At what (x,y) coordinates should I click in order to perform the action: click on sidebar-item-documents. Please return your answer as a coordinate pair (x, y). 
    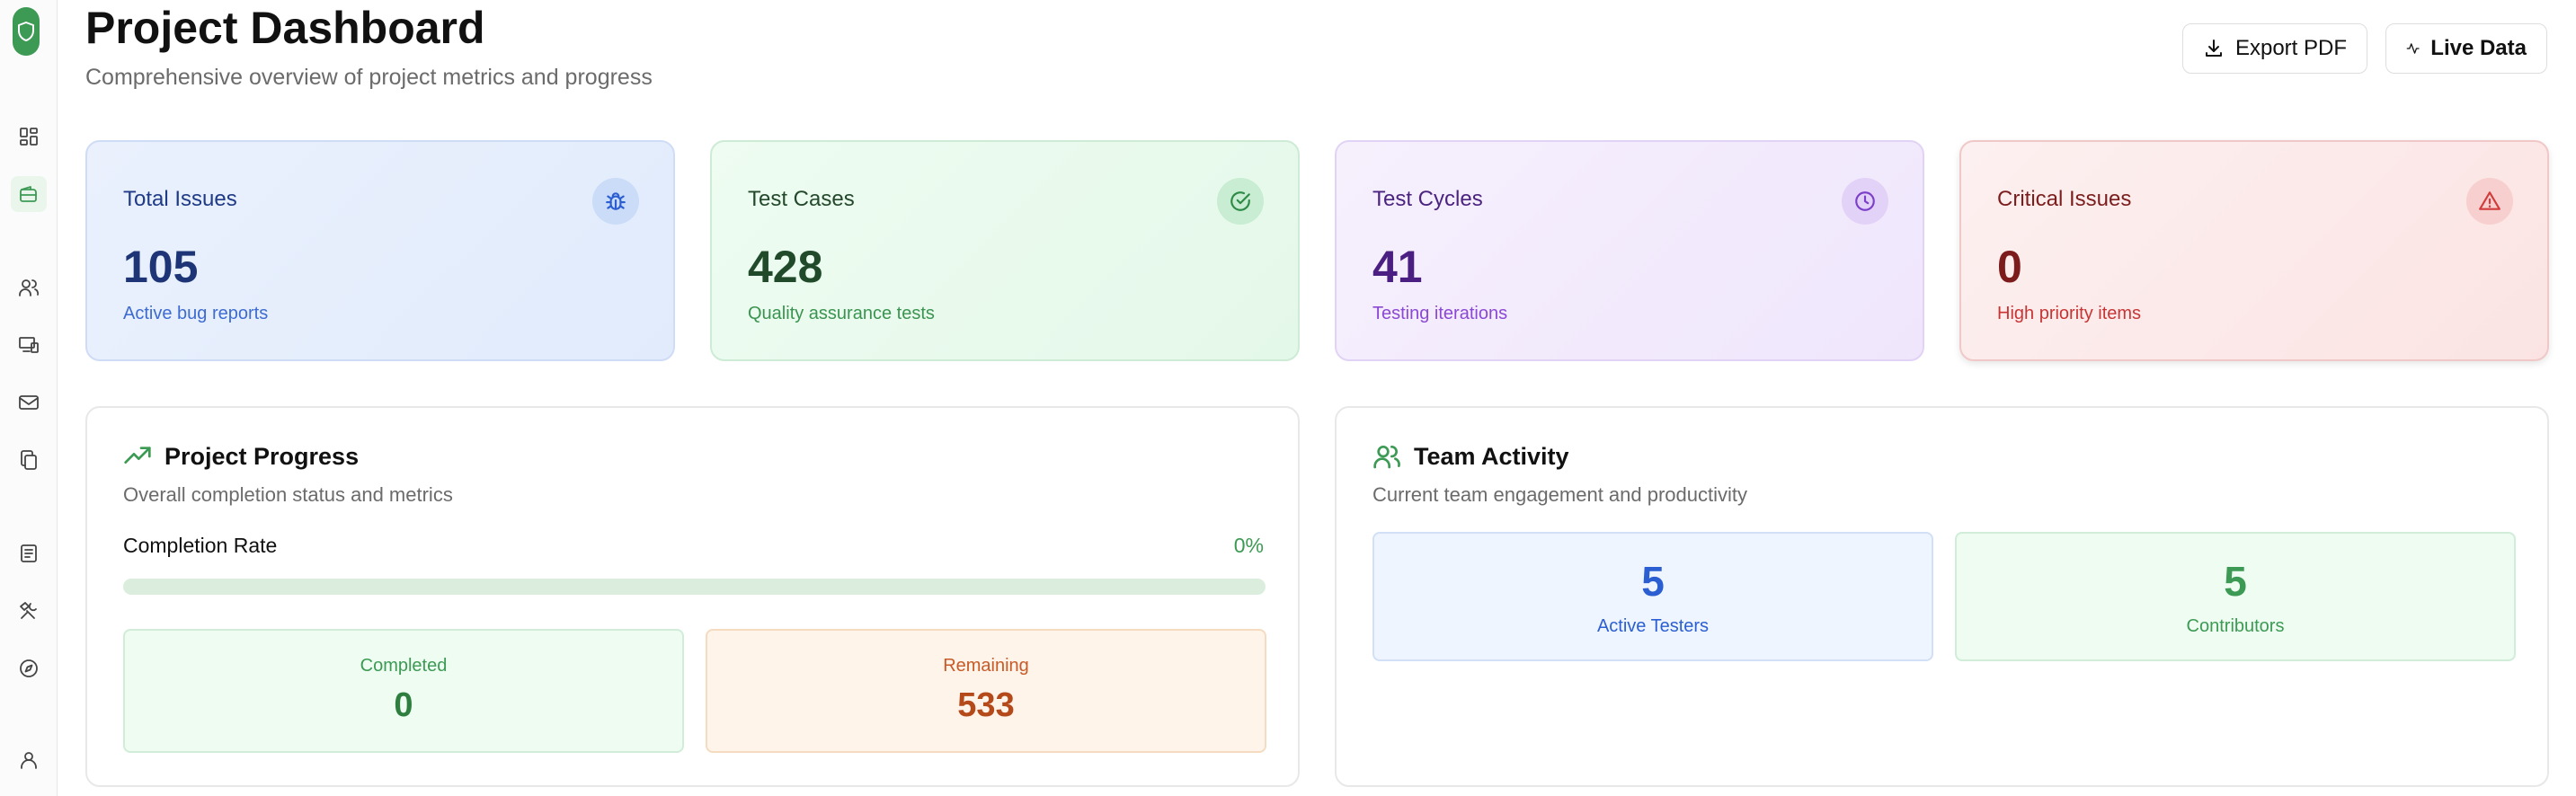
    Looking at the image, I should click on (29, 460).